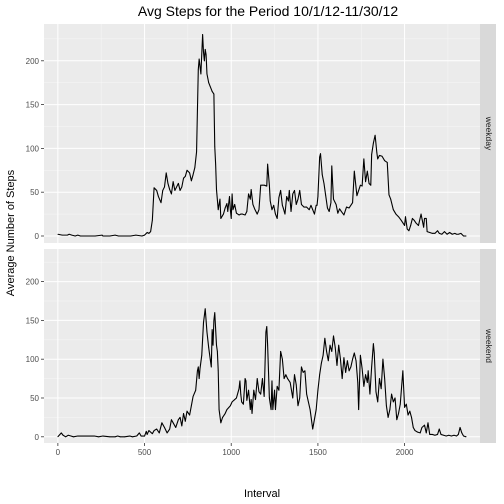 This screenshot has width=504, height=504. I want to click on y-axis-ticks-weekend: 0 50 100 150 200, so click(35, 360).